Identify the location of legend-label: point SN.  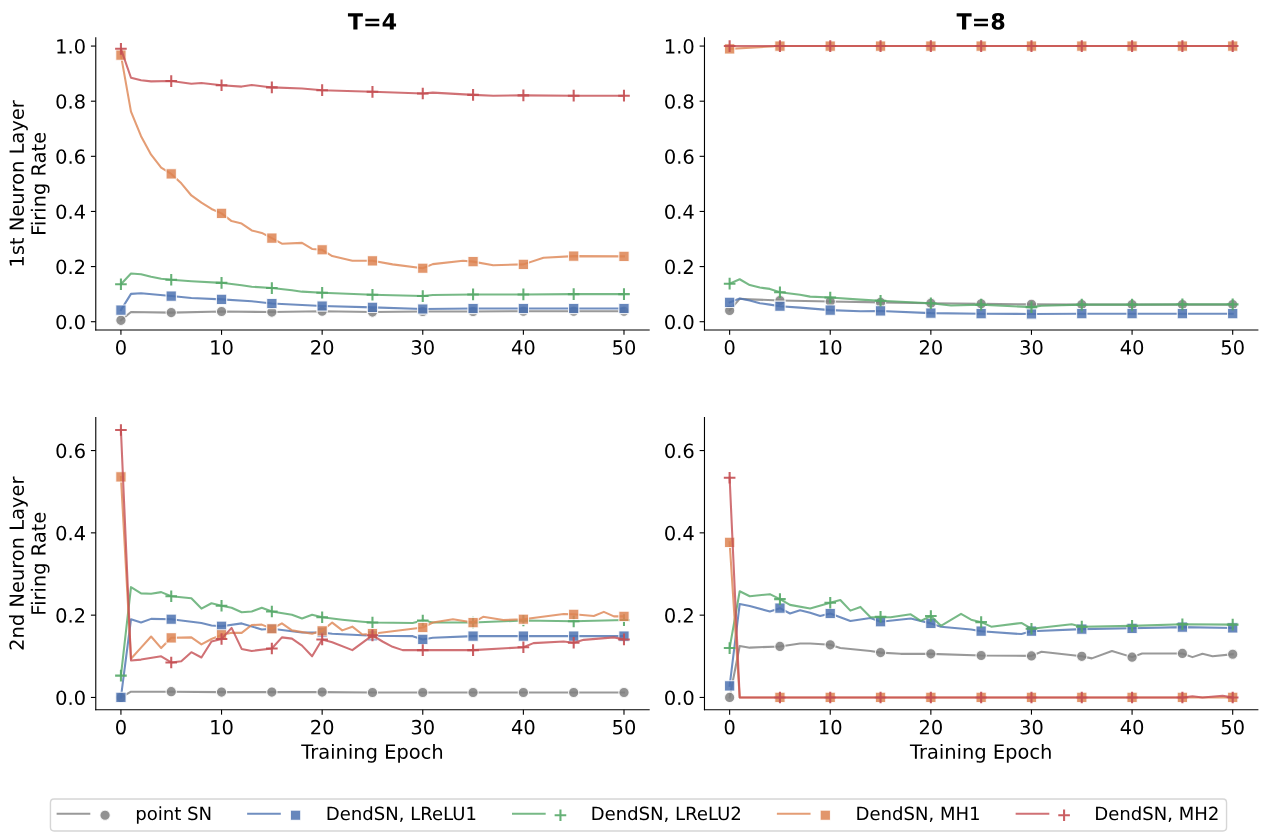
(173, 815).